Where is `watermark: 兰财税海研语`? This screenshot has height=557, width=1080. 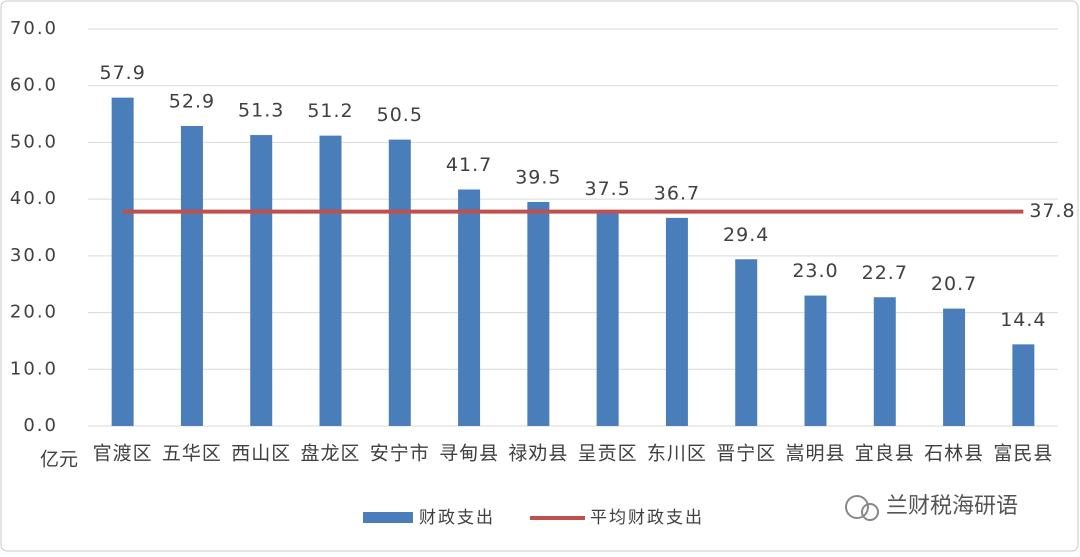
watermark: 兰财税海研语 is located at coordinates (952, 506).